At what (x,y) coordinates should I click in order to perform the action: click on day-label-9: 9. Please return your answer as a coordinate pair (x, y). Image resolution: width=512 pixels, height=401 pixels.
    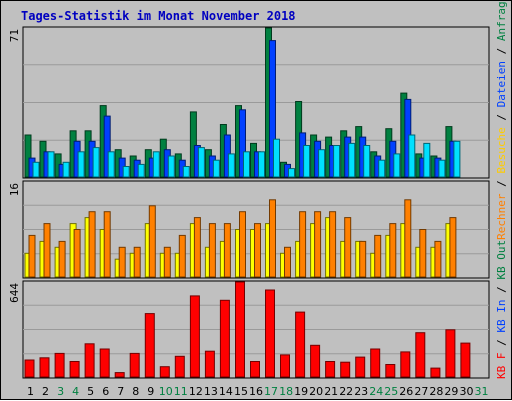
    Looking at the image, I should click on (150, 391).